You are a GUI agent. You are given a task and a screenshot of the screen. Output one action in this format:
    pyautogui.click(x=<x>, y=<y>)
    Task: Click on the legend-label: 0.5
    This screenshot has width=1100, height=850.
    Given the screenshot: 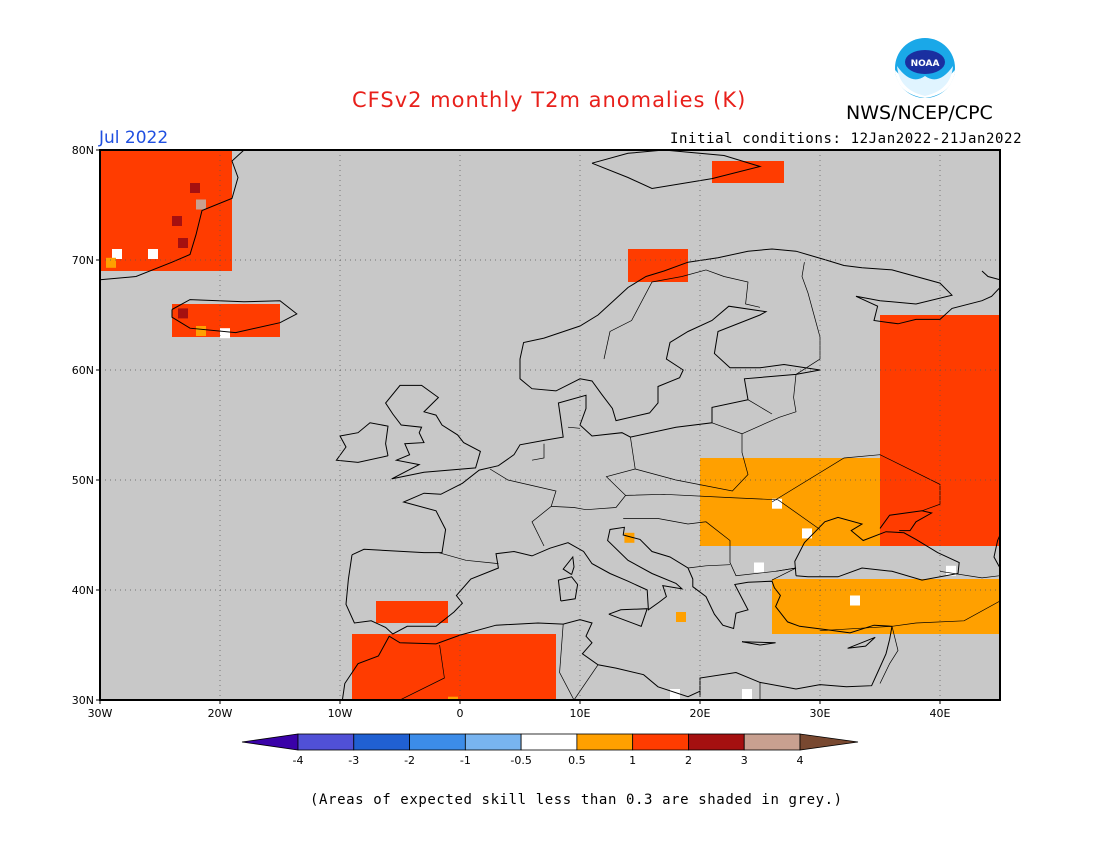 What is the action you would take?
    pyautogui.click(x=577, y=760)
    